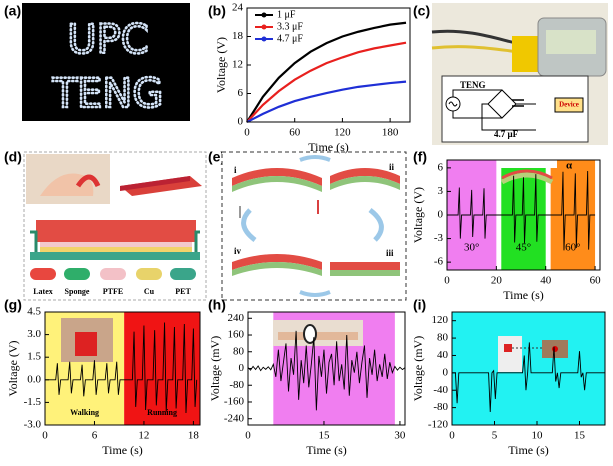 This screenshot has width=613, height=466. What do you see at coordinates (84, 412) in the screenshot?
I see `region-label: Walking` at bounding box center [84, 412].